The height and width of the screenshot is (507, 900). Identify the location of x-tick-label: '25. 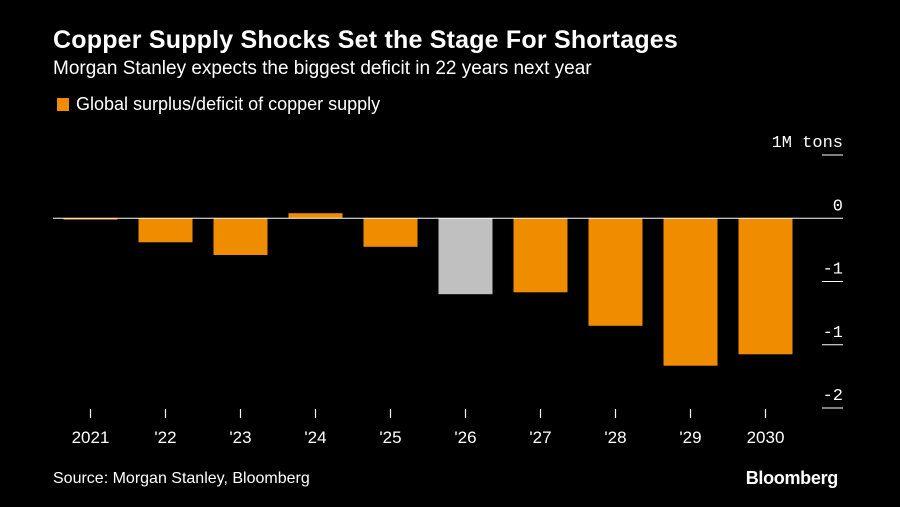
(390, 437).